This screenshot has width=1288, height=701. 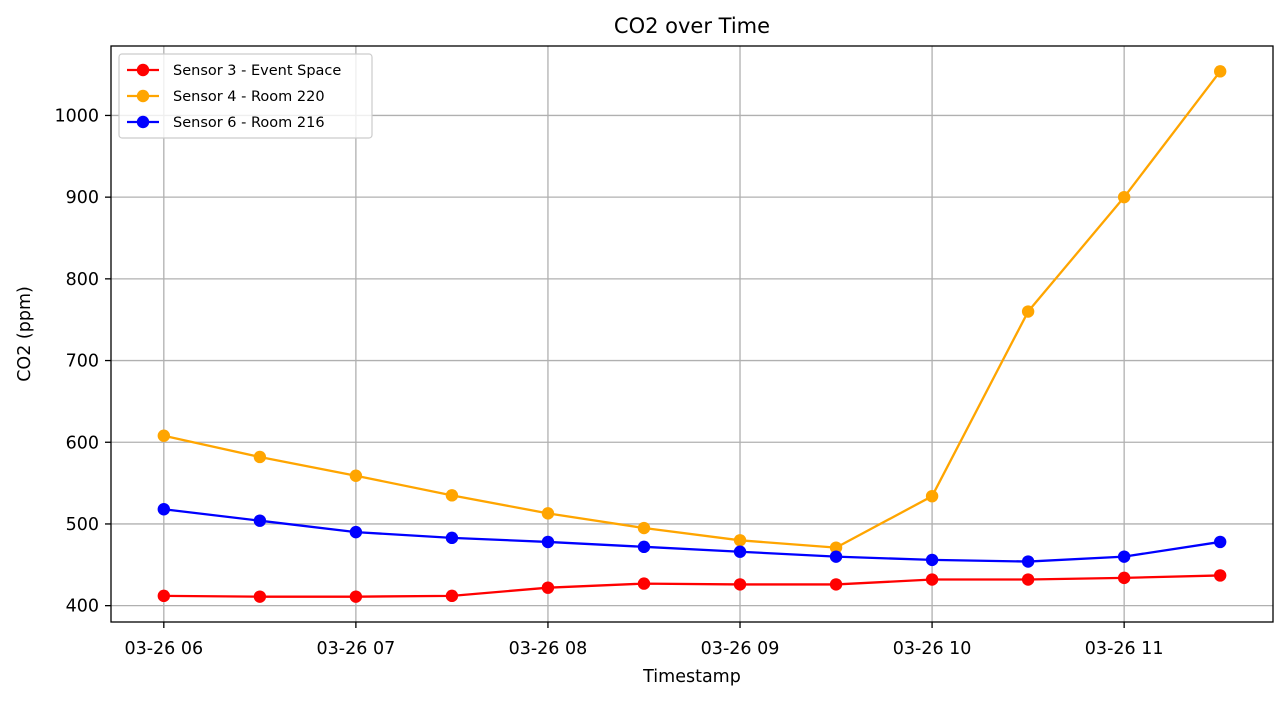 What do you see at coordinates (82, 362) in the screenshot?
I see `y-tick-label: 700` at bounding box center [82, 362].